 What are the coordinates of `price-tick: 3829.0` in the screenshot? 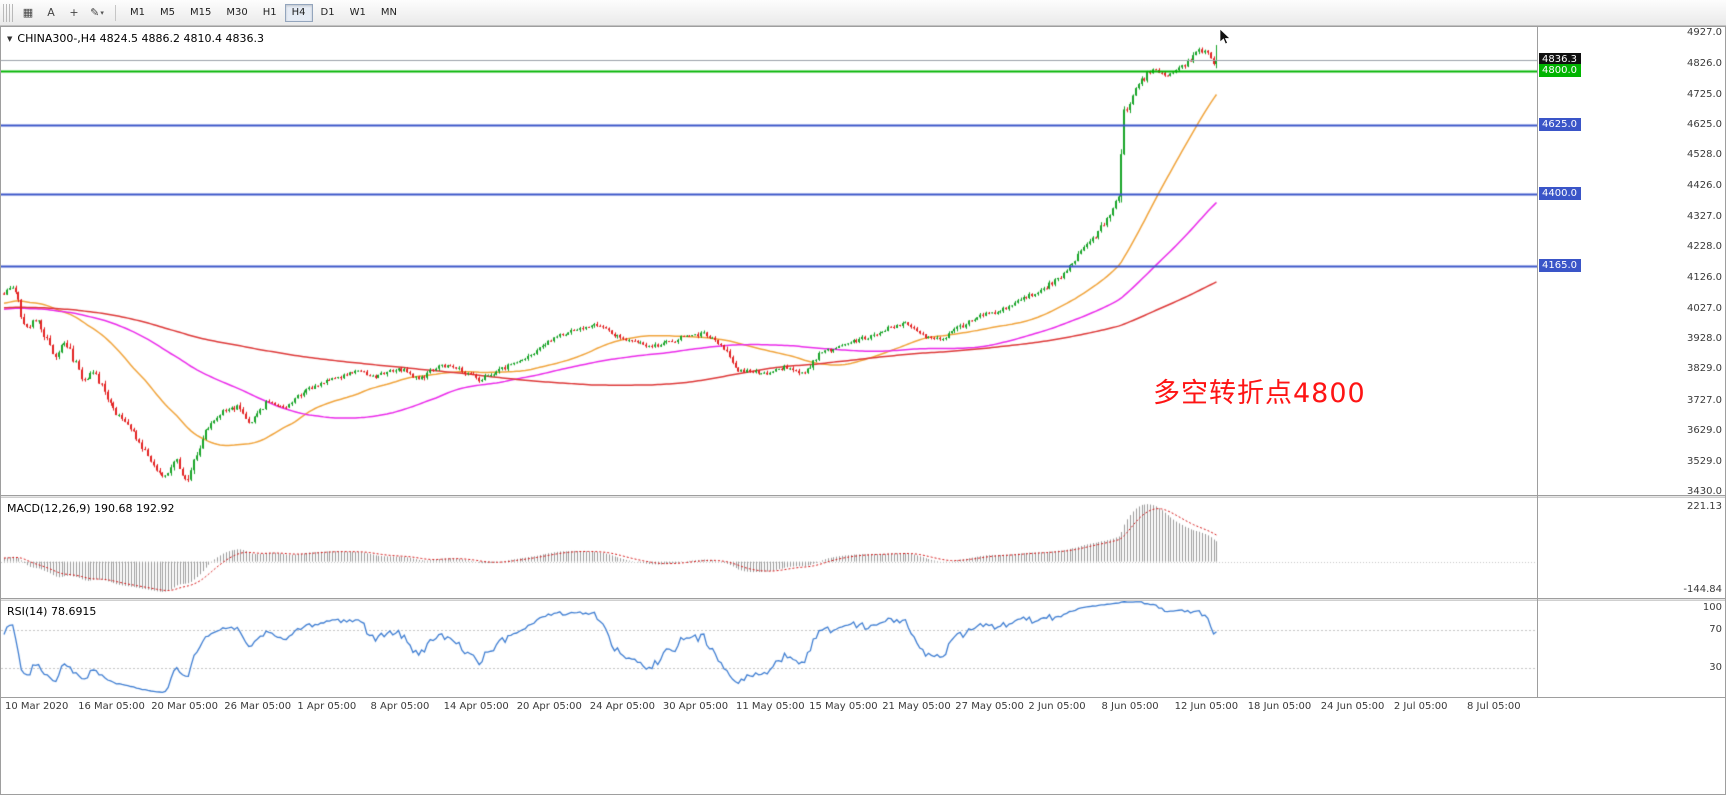 It's located at (1704, 369).